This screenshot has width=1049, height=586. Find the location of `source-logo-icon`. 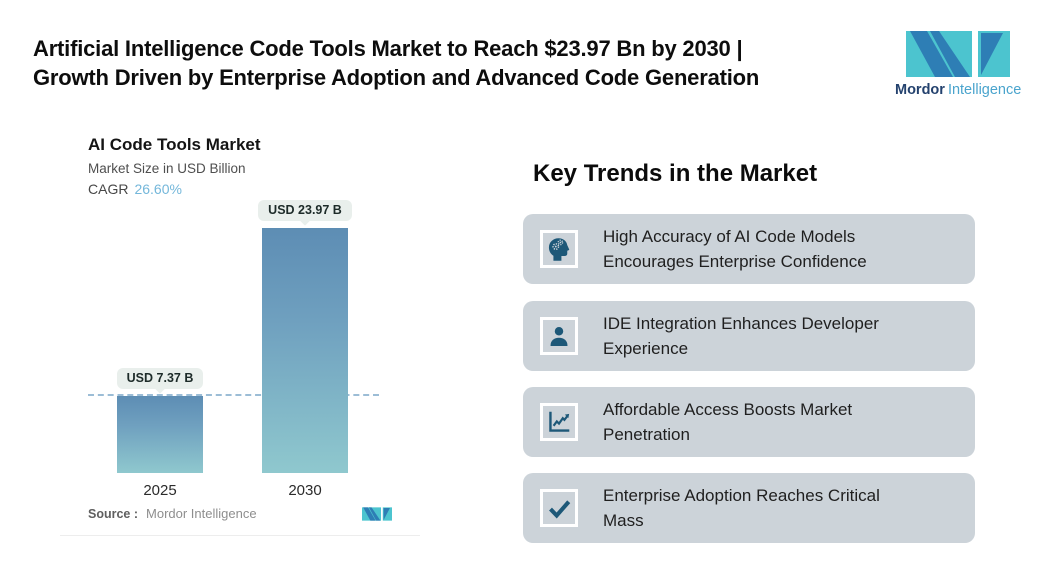

source-logo-icon is located at coordinates (377, 513).